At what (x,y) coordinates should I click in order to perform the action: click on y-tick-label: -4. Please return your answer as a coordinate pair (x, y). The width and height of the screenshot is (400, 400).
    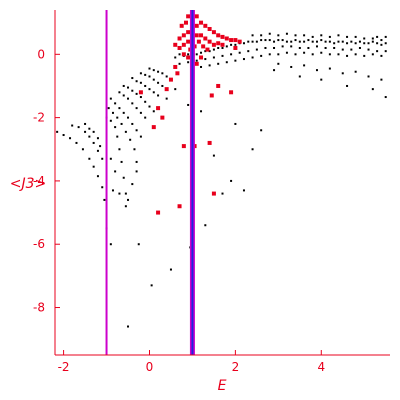
    Looking at the image, I should click on (39, 181).